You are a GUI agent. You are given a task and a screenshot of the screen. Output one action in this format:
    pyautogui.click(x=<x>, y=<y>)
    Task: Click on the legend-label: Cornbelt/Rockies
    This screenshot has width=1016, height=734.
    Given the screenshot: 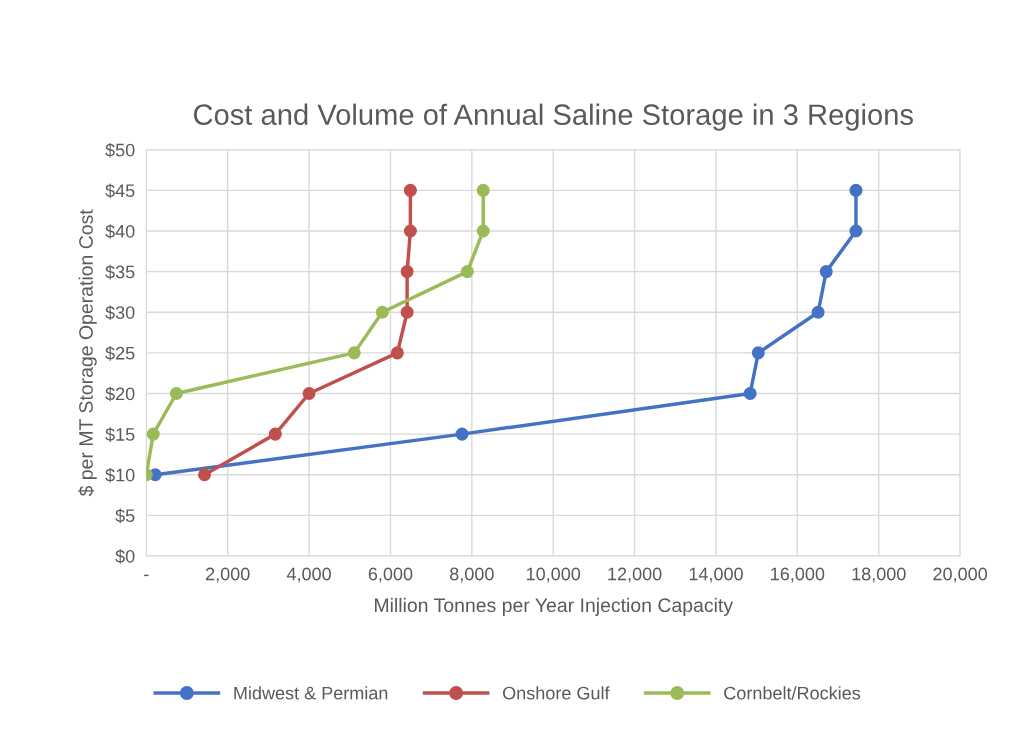 What is the action you would take?
    pyautogui.click(x=792, y=693)
    